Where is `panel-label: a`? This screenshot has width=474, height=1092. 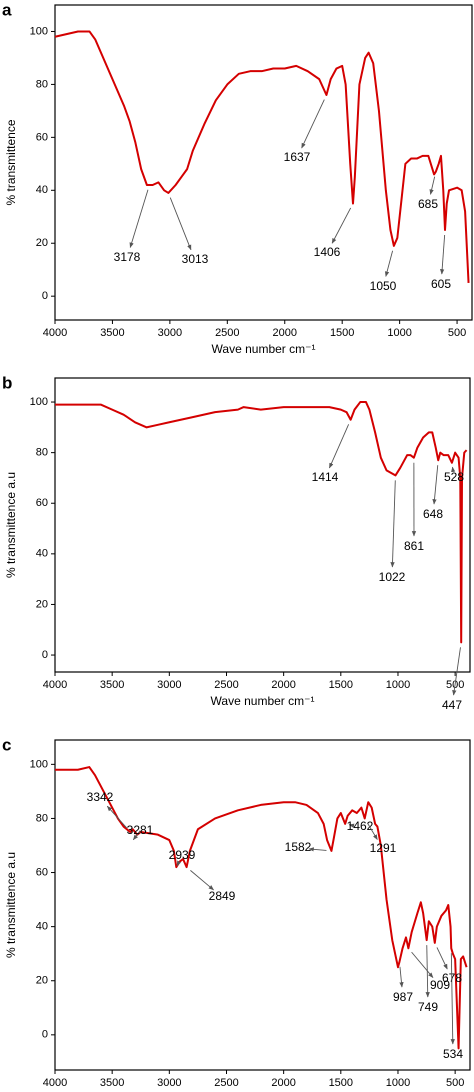 panel-label: a is located at coordinates (7, 9).